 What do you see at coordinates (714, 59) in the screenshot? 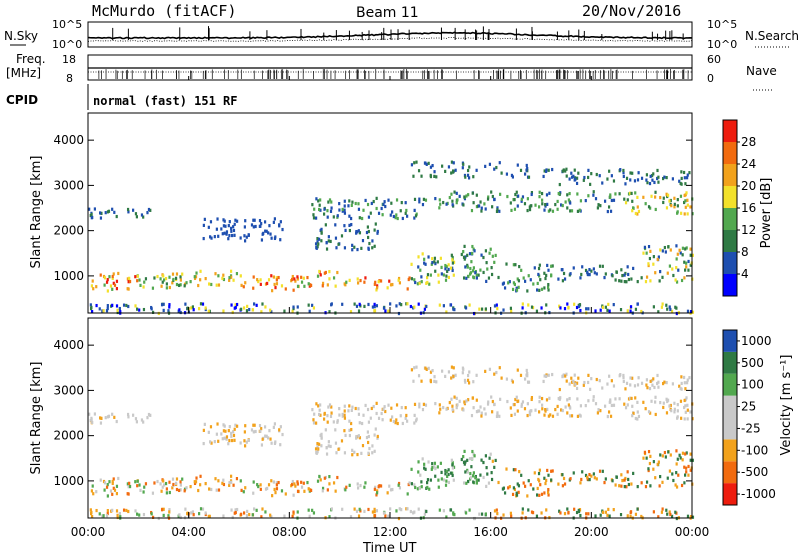
I see `nave-tick-top: 60` at bounding box center [714, 59].